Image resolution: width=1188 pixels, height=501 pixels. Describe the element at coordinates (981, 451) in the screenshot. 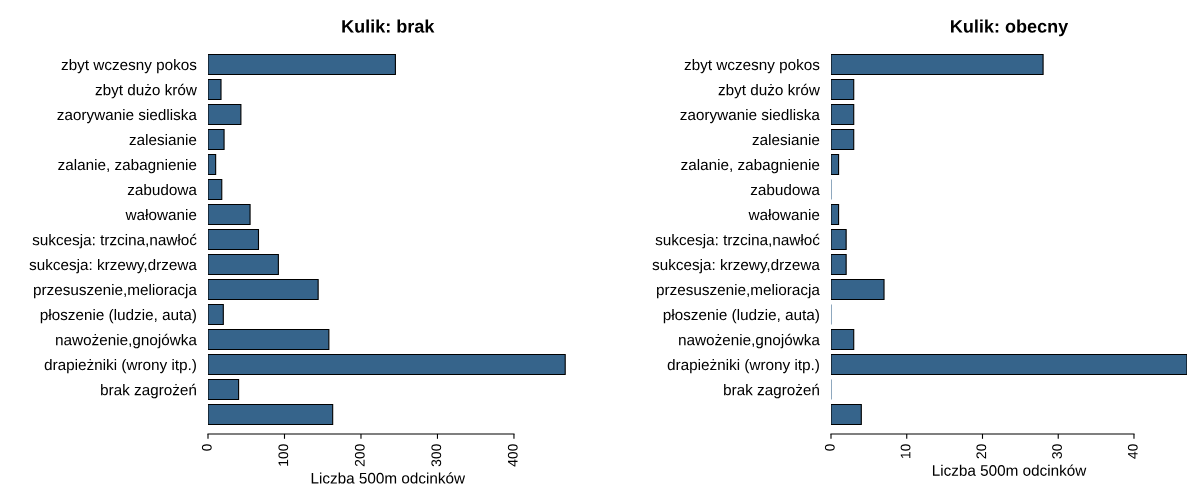

I see `x-tick-label: 20` at that location.